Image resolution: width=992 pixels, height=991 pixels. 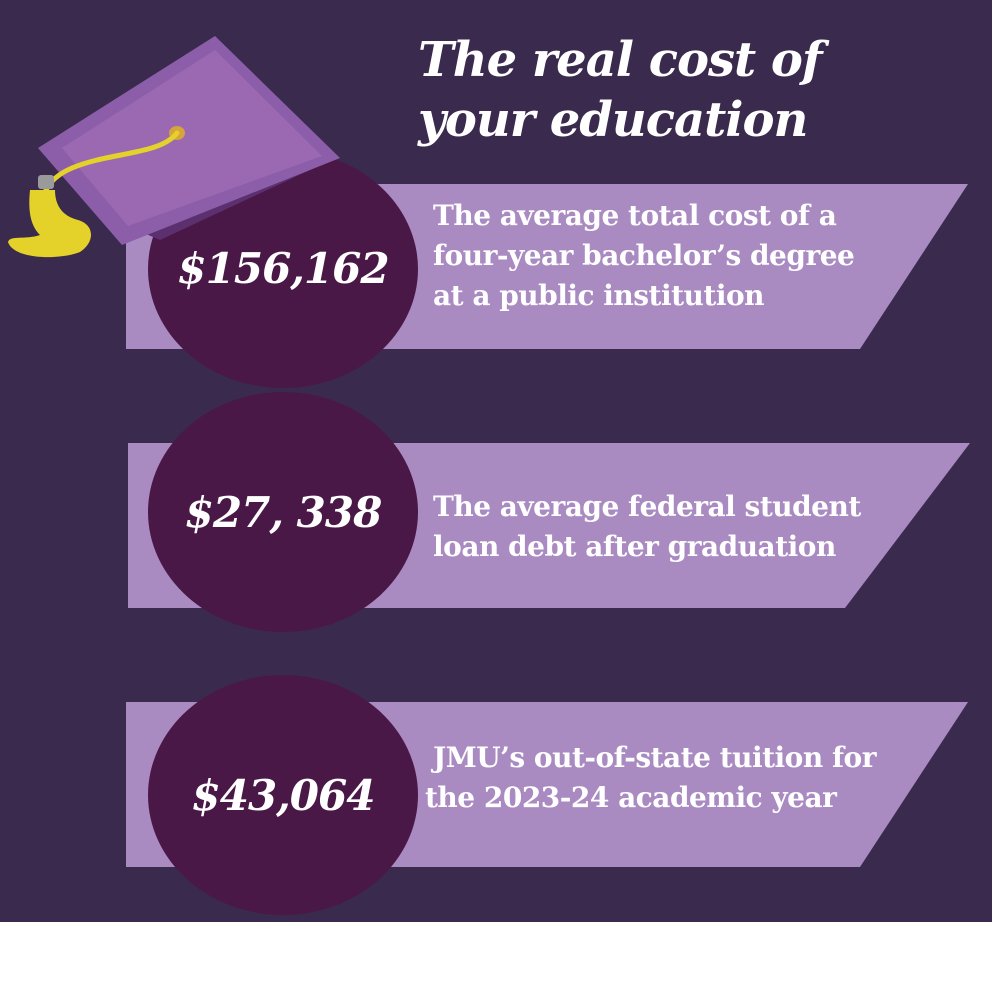 What do you see at coordinates (654, 757) in the screenshot?
I see `stat-description-line-1: JMU’s out-of-state tuition for` at bounding box center [654, 757].